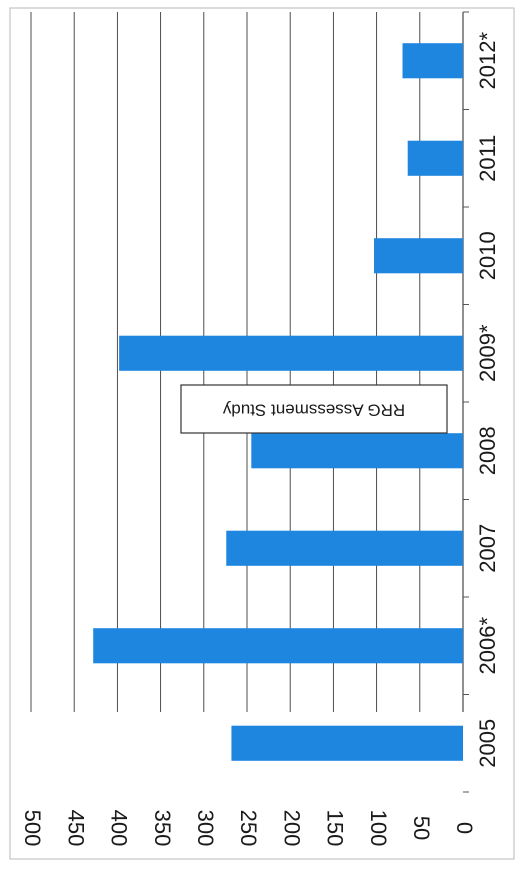  Describe the element at coordinates (487, 400) in the screenshot. I see `category-axis-labels: 2005 2006* 2007 2008 2009* 2010 2011 2012*` at that location.